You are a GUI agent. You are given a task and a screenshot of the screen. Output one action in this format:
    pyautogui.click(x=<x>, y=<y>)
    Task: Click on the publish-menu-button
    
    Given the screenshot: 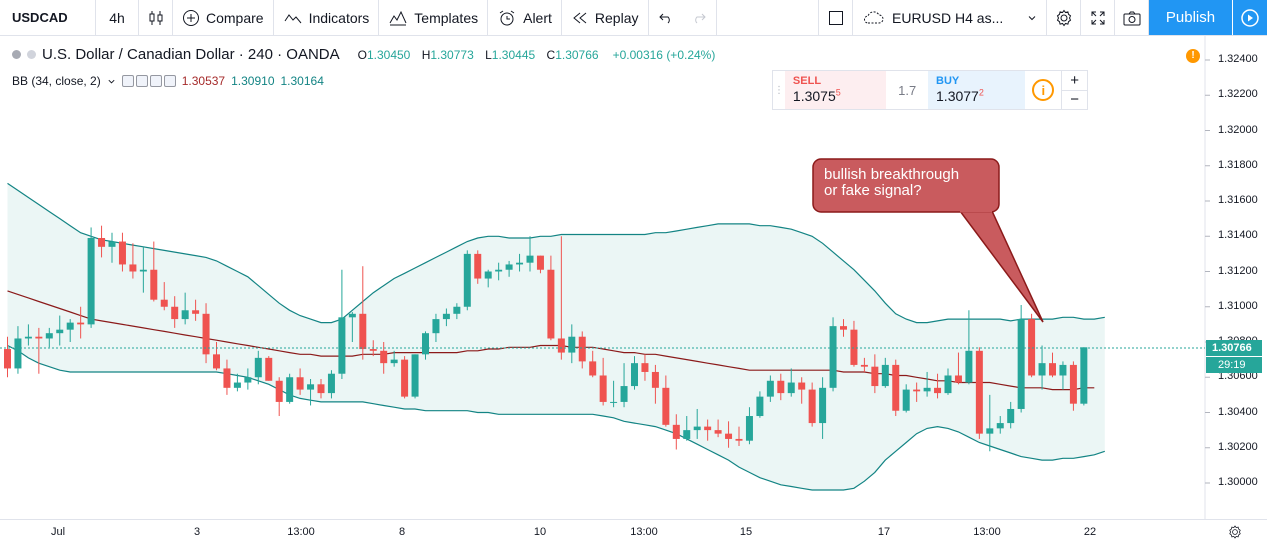 What is the action you would take?
    pyautogui.click(x=1250, y=17)
    